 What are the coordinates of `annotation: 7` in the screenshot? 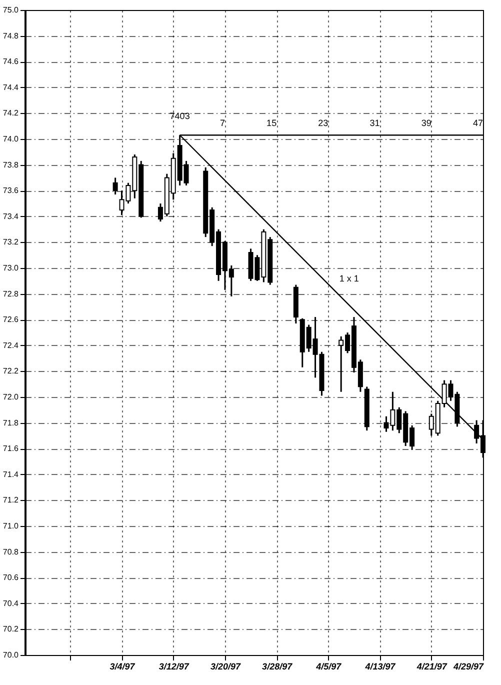 It's located at (222, 123).